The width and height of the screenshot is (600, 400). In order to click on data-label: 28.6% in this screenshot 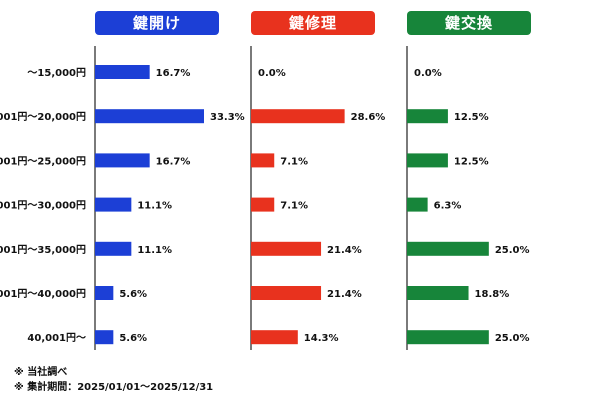, I will do `click(368, 117)`.